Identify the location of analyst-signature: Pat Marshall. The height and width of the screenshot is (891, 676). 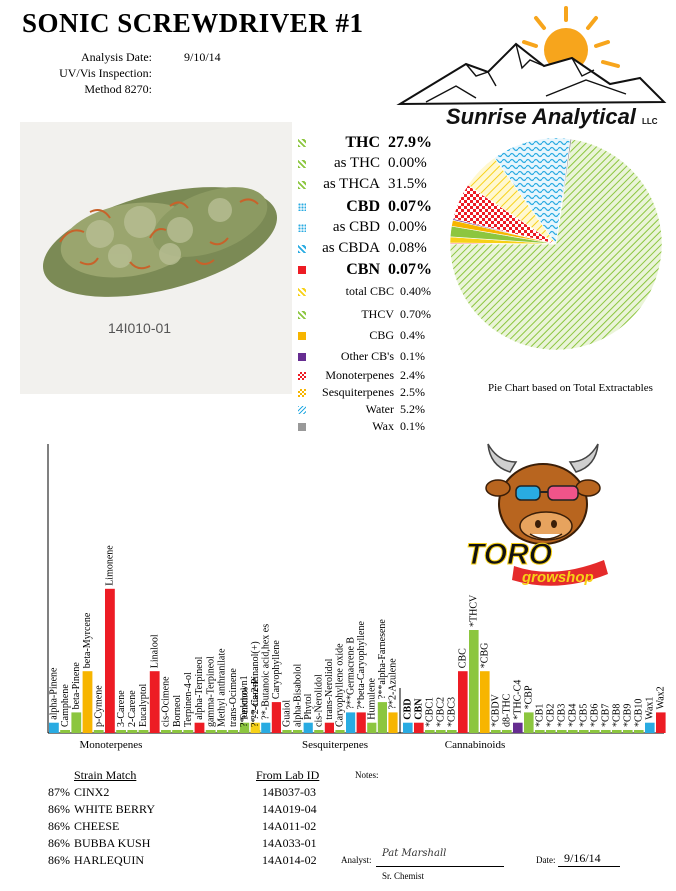
(414, 853).